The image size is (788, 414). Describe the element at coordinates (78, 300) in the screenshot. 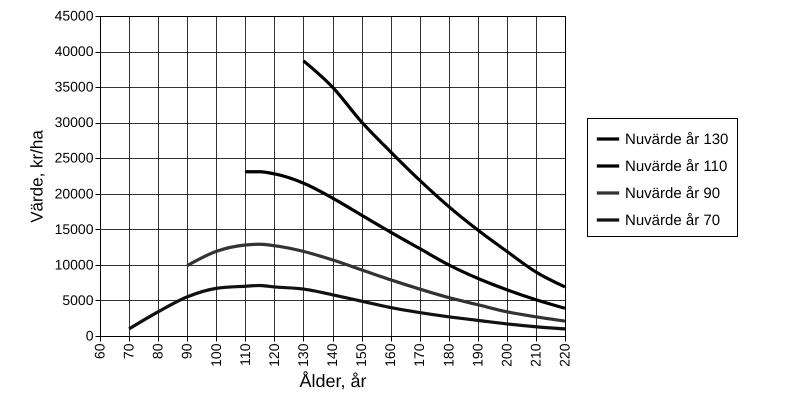

I see `y-tick-label: 5000` at that location.